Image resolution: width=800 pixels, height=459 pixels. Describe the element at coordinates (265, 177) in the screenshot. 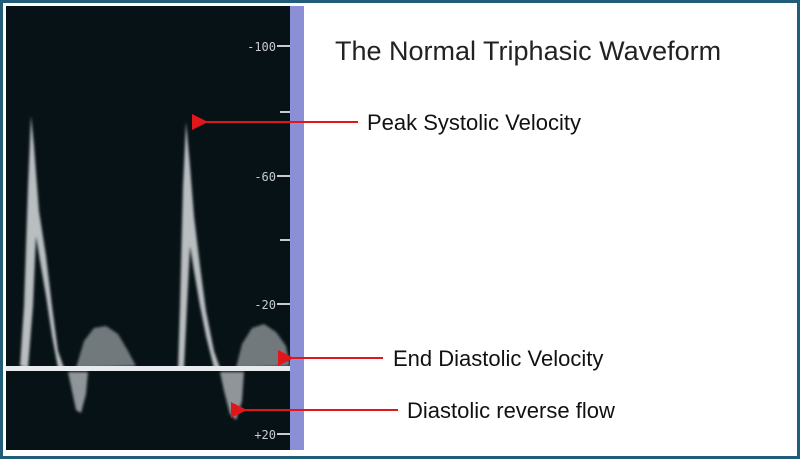

I see `scale-tick-label: -60` at that location.